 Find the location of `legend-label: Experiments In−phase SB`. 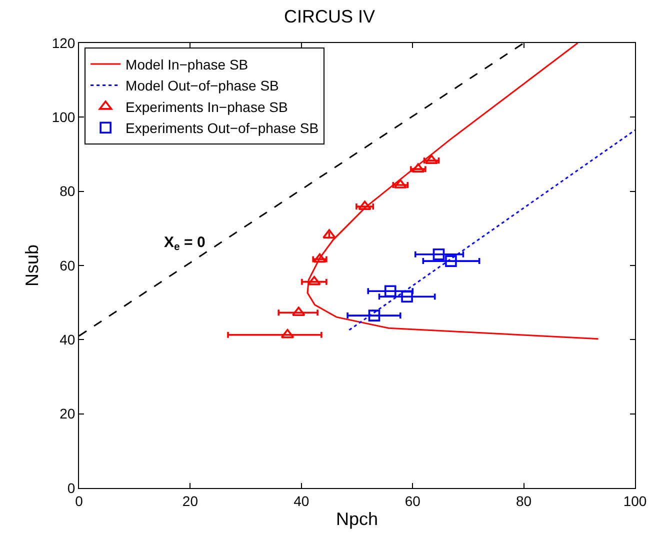

legend-label: Experiments In−phase SB is located at coordinates (207, 106).